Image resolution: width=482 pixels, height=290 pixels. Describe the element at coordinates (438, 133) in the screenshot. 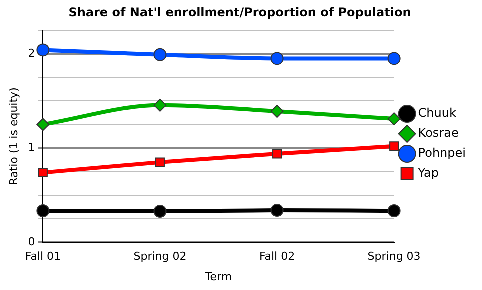

I see `legend-label: Kosrae` at that location.